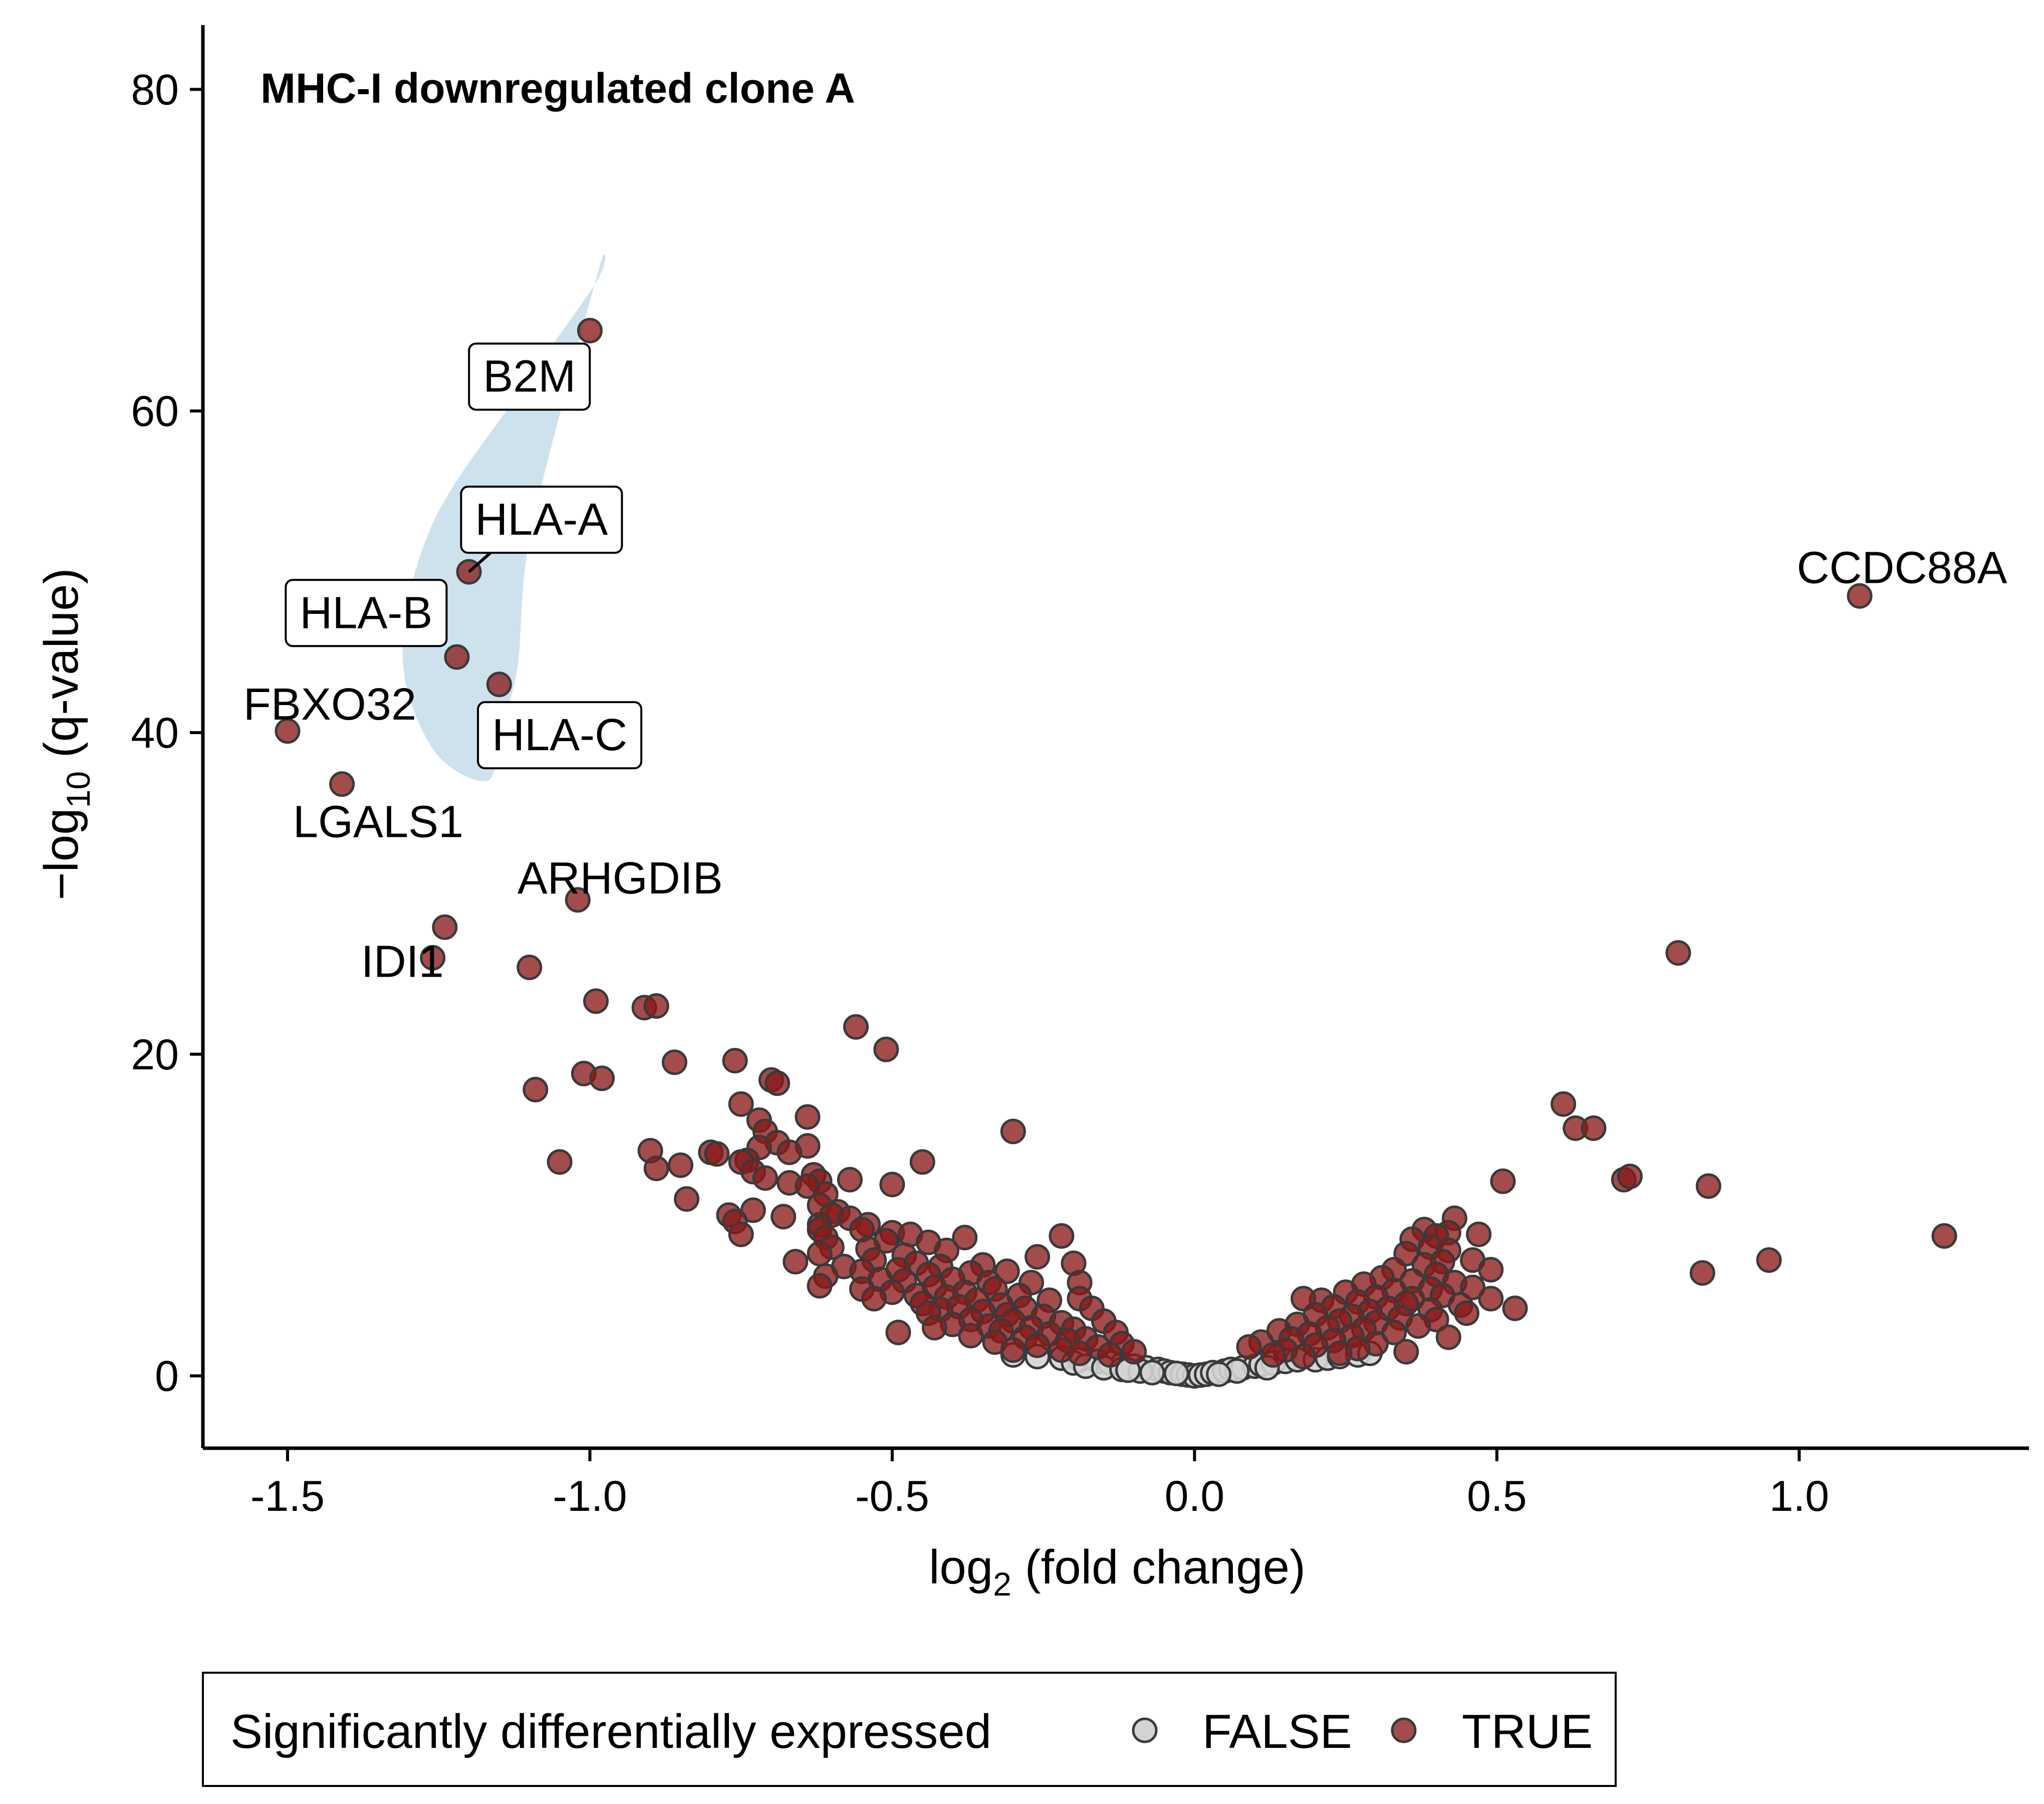  What do you see at coordinates (1117, 1571) in the screenshot?
I see `x-axis-title: log2 (fold change)` at bounding box center [1117, 1571].